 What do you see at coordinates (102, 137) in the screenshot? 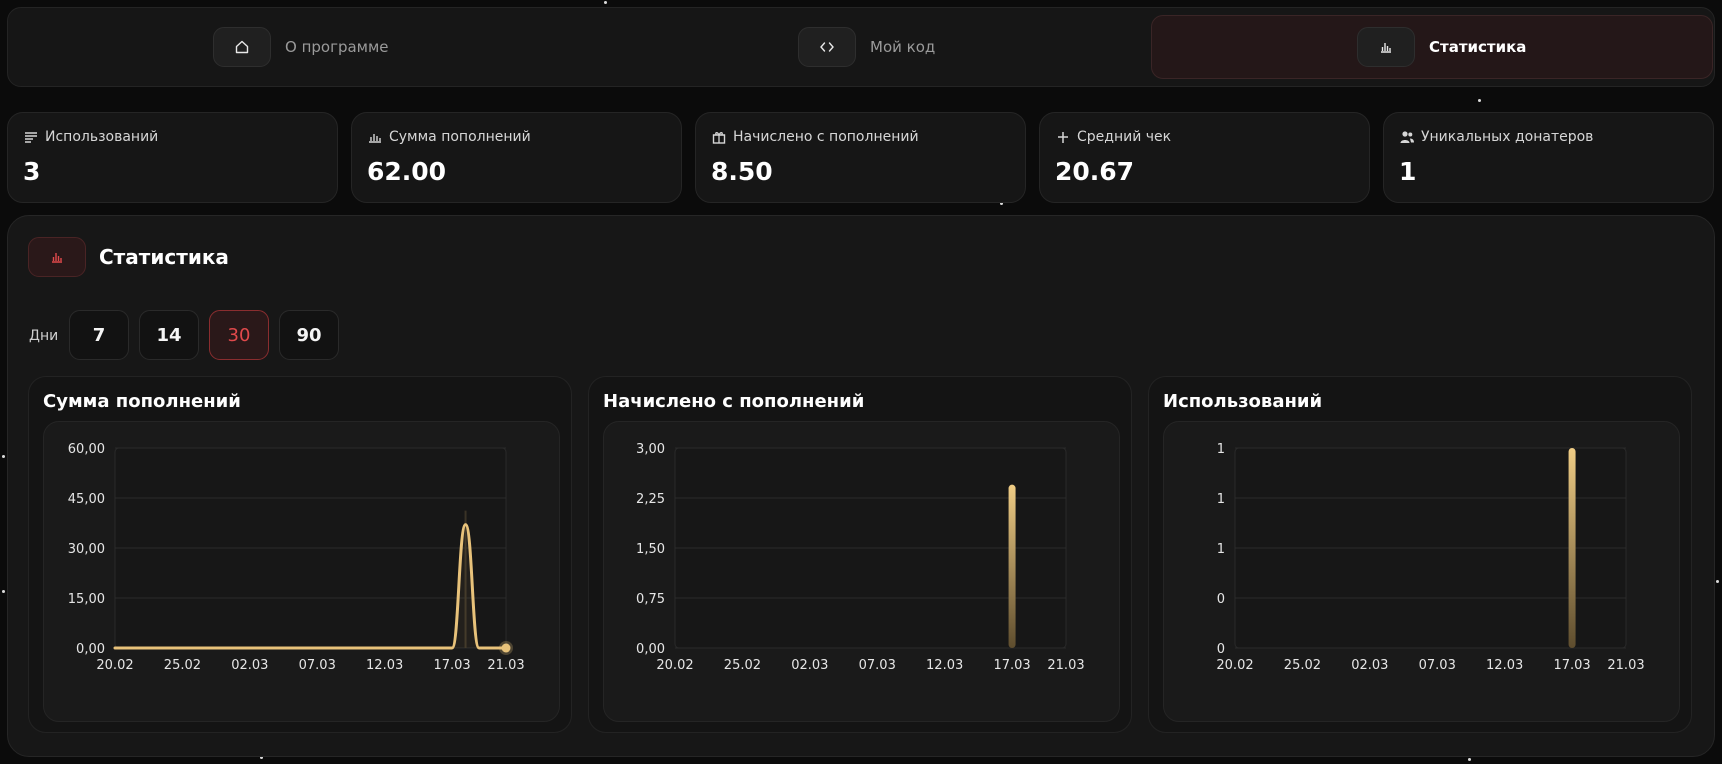
I see `stat-label: Использований` at bounding box center [102, 137].